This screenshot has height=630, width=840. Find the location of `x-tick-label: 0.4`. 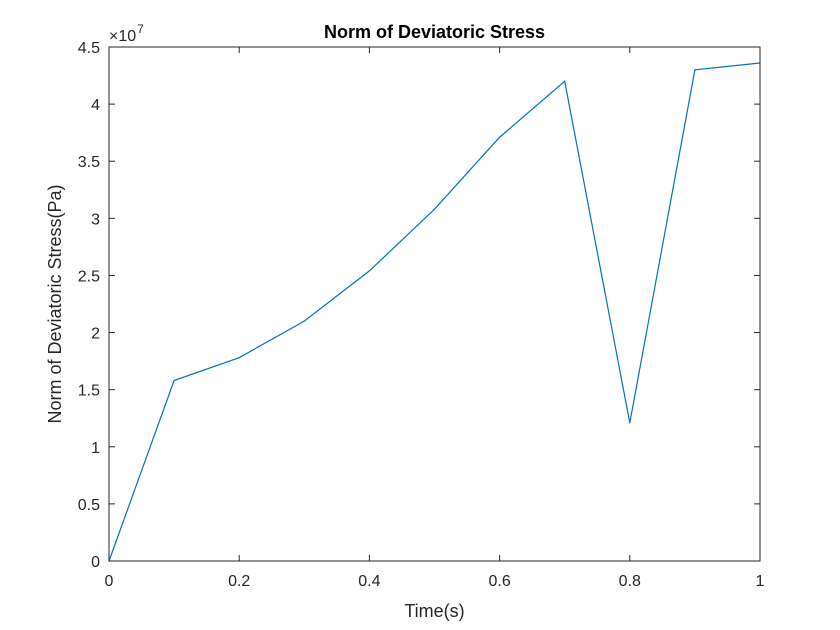

x-tick-label: 0.4 is located at coordinates (369, 581).